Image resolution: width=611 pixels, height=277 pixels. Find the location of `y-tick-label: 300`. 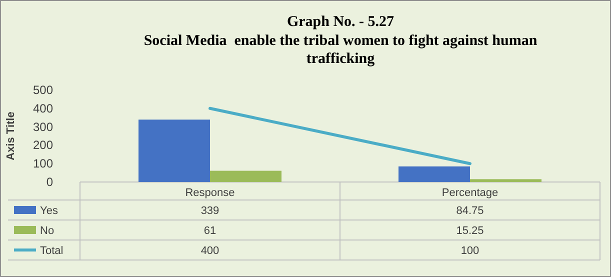

y-tick-label: 300 is located at coordinates (43, 127).